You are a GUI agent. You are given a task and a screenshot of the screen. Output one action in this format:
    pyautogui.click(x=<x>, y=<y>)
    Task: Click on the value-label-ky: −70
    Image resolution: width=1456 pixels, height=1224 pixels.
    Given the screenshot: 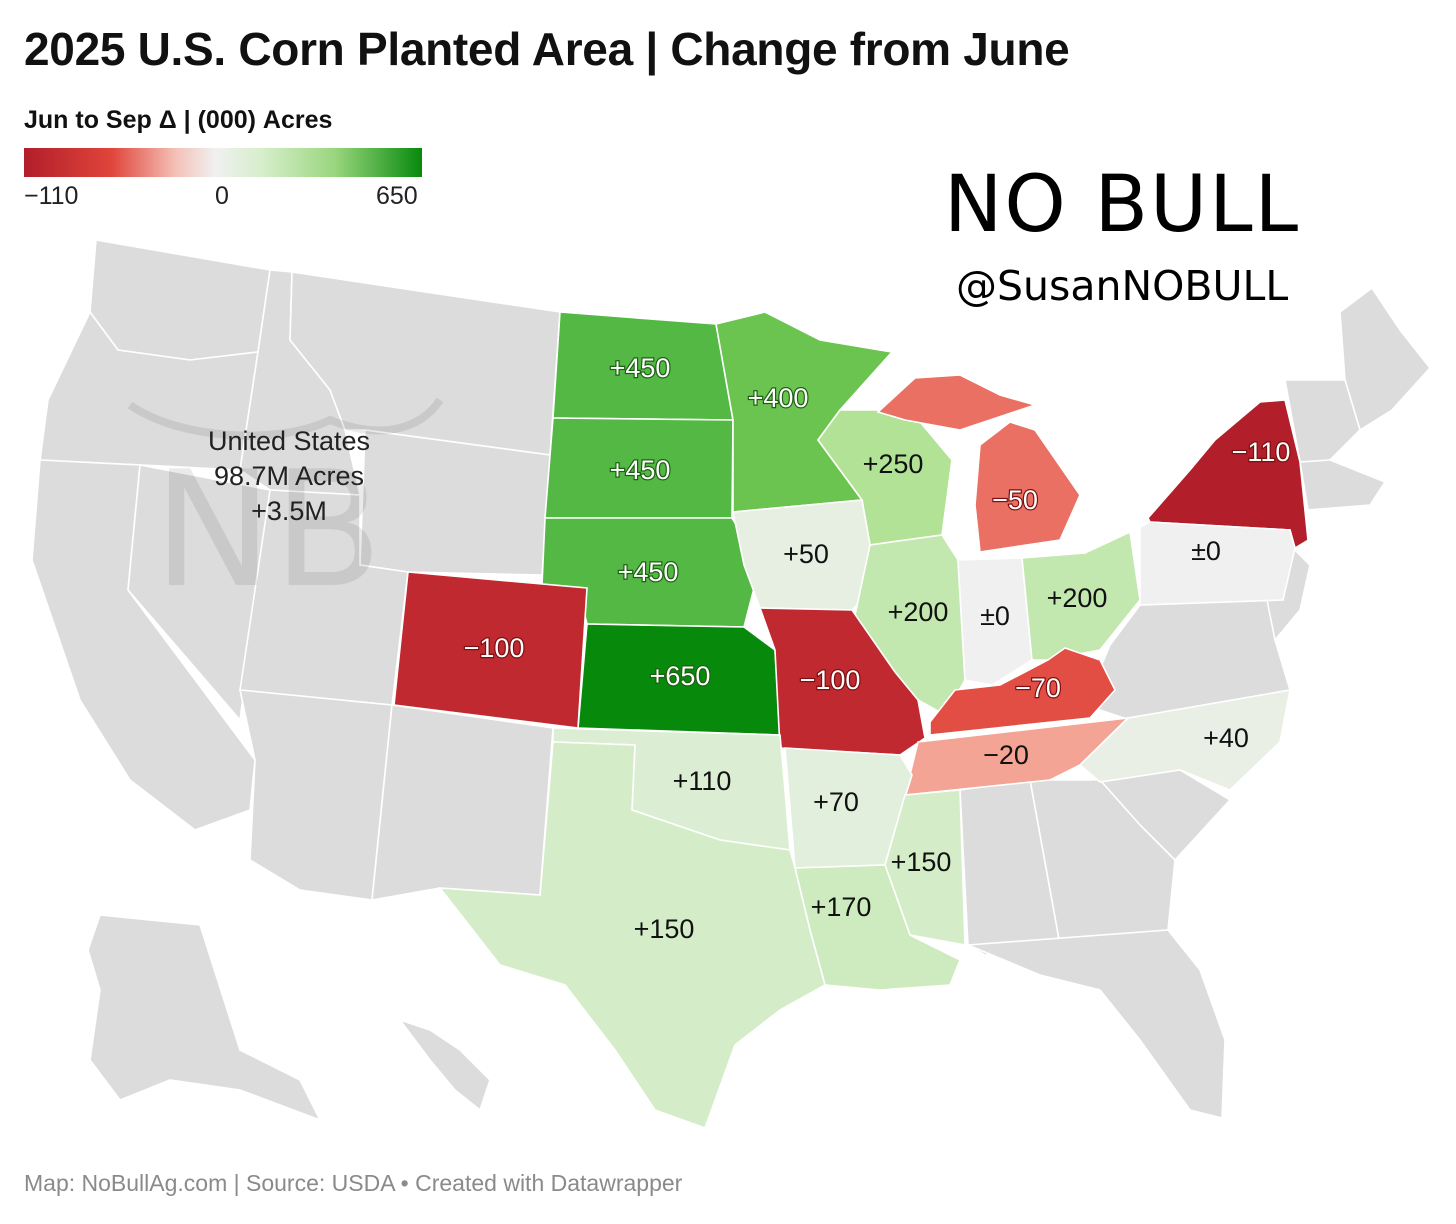 What is the action you would take?
    pyautogui.click(x=1038, y=688)
    